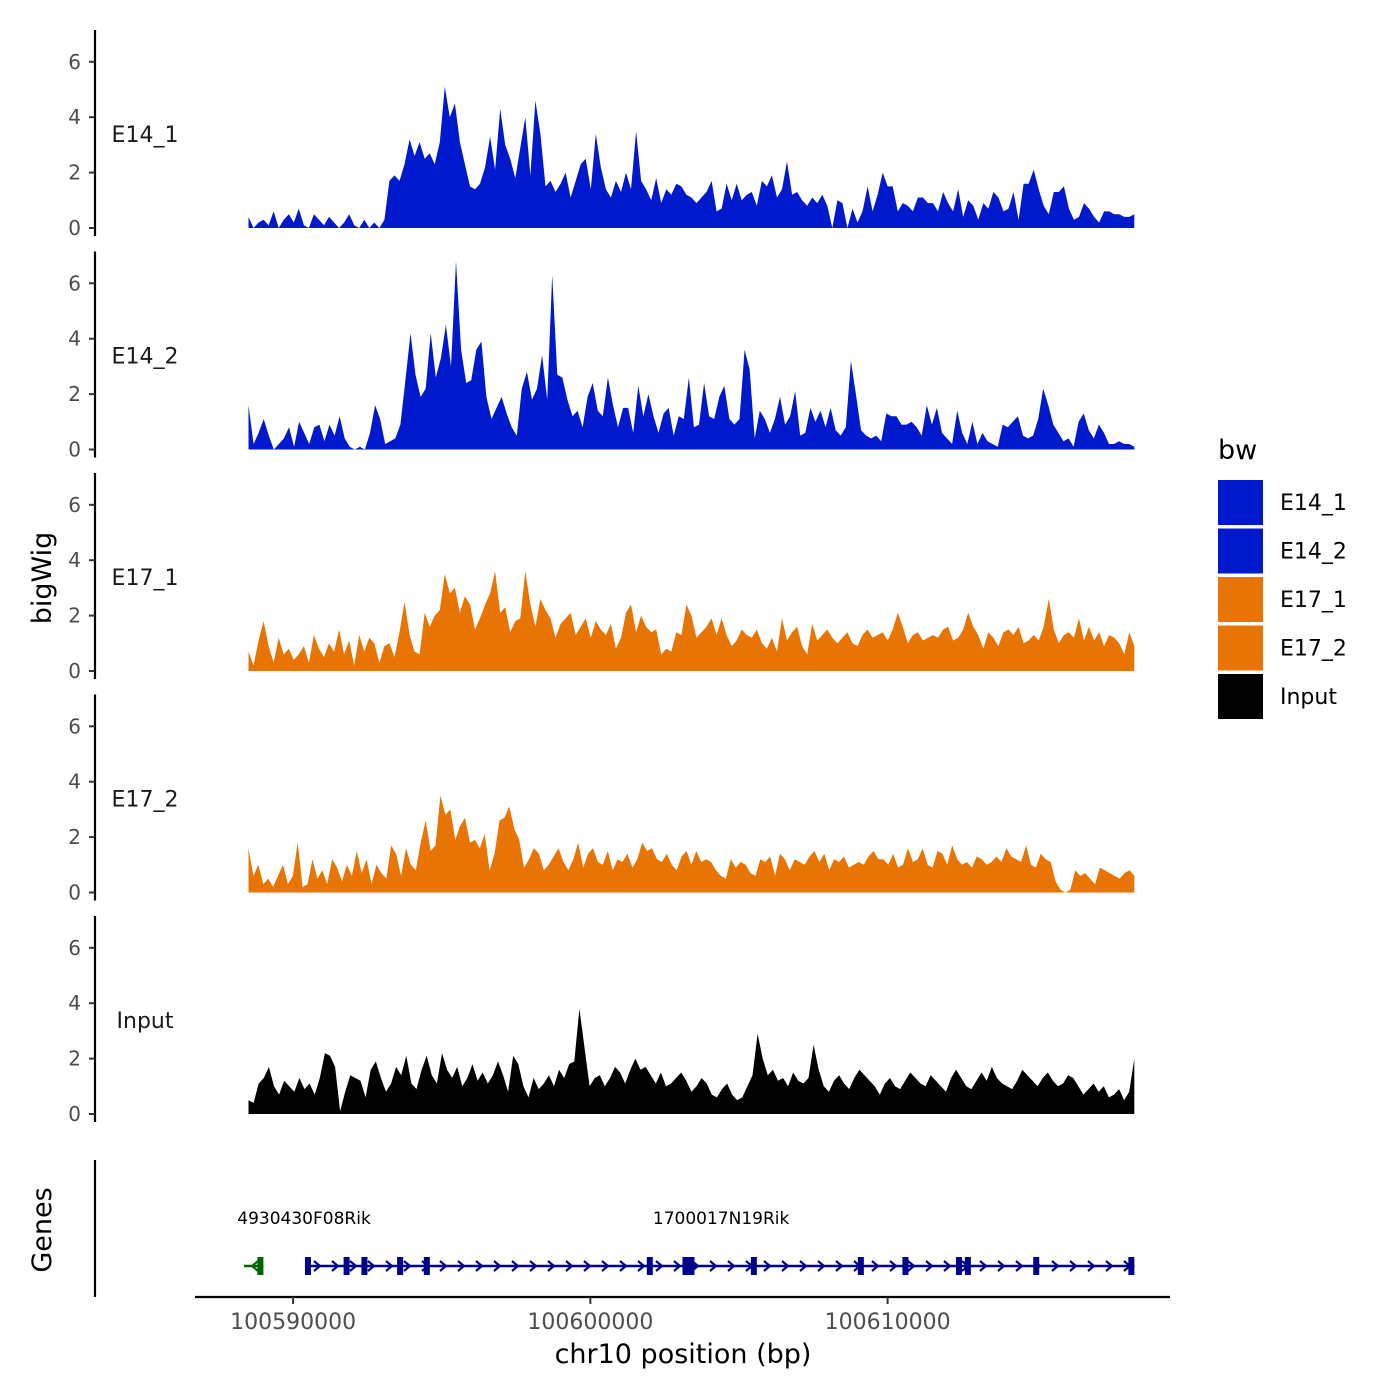 The image size is (1400, 1400). What do you see at coordinates (145, 135) in the screenshot?
I see `track-label: E14_1` at bounding box center [145, 135].